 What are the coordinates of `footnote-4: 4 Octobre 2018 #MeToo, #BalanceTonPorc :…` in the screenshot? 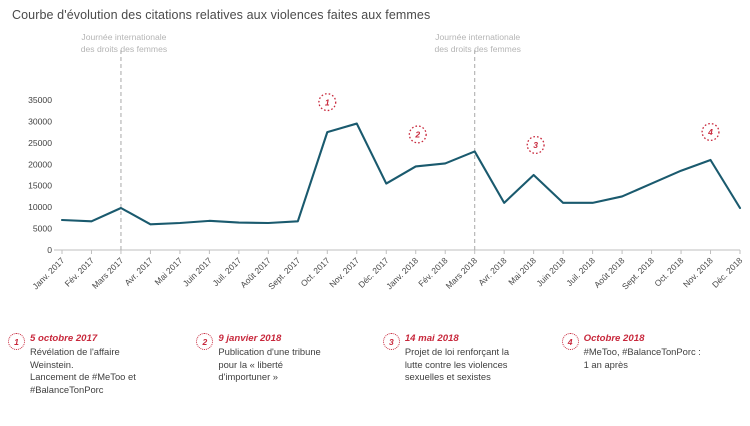 It's located at (655, 379).